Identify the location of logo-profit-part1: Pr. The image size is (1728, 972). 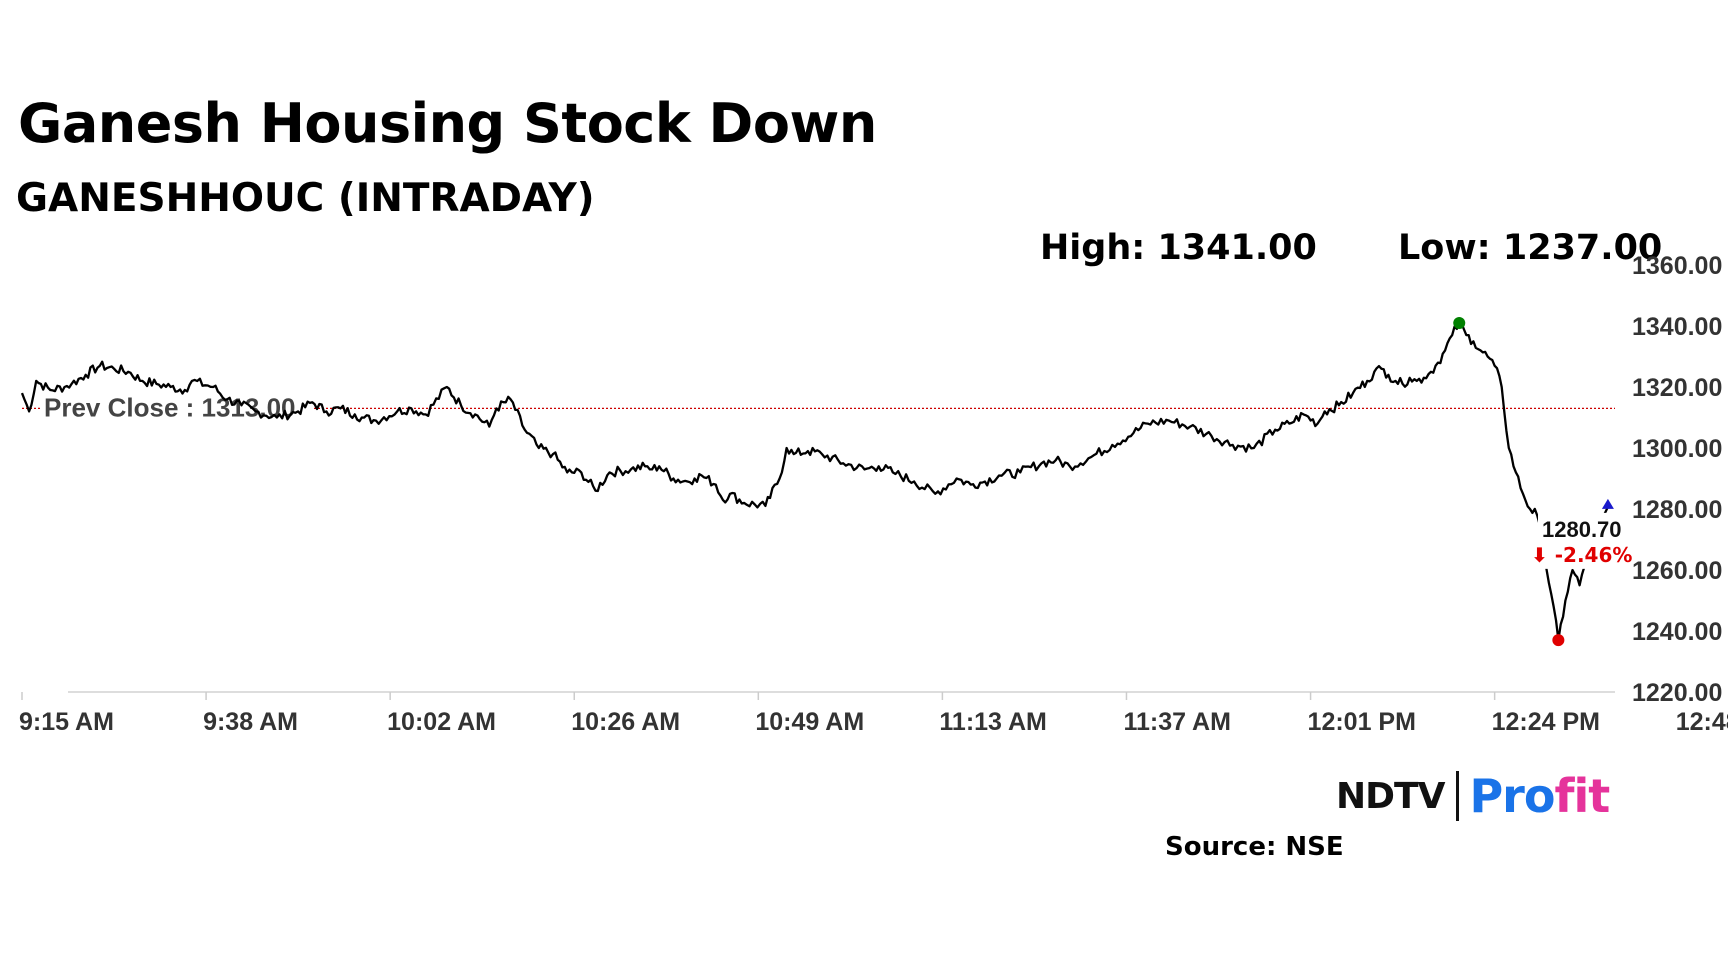
(1496, 796).